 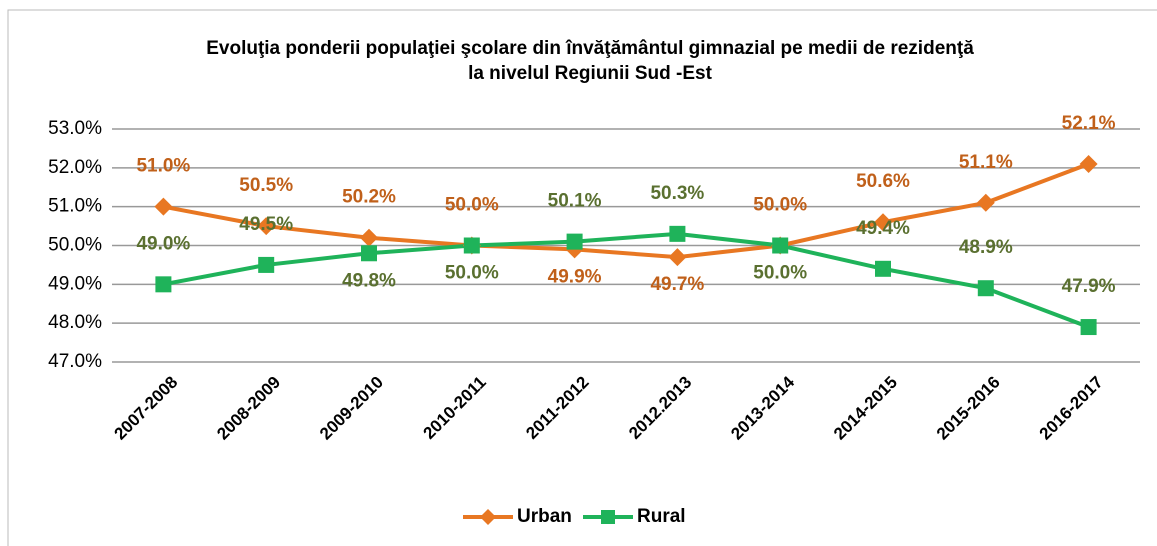 I want to click on data-label: 51.1%, so click(x=986, y=162).